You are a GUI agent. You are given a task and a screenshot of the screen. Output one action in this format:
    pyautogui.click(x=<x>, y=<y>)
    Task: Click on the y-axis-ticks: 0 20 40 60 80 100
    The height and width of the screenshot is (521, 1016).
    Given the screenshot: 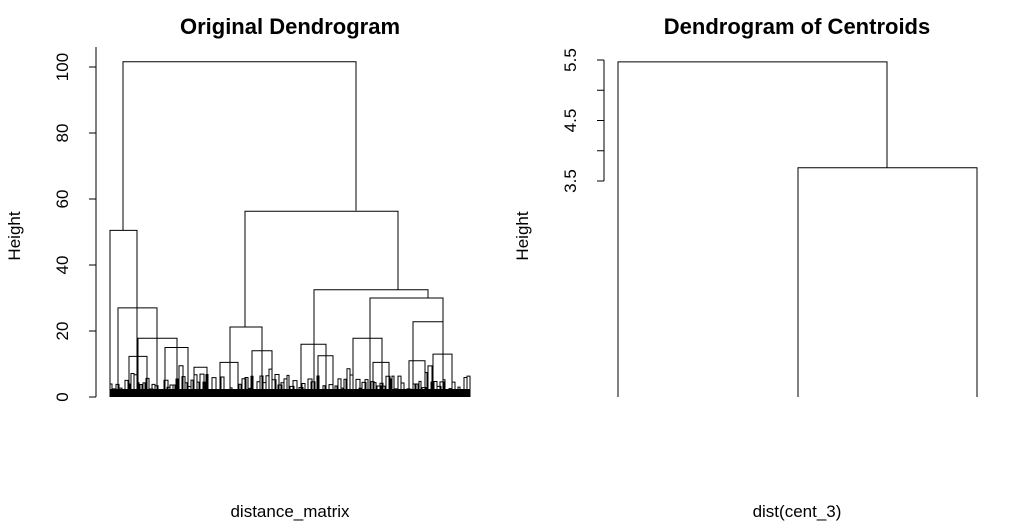 What is the action you would take?
    pyautogui.click(x=74, y=227)
    